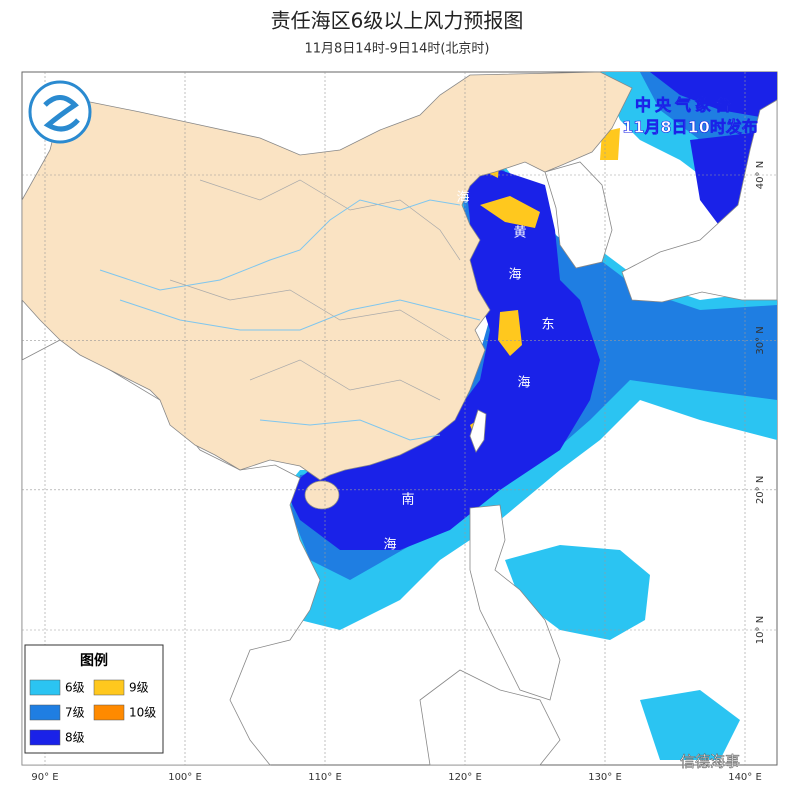 The image size is (795, 793). What do you see at coordinates (745, 777) in the screenshot?
I see `lon-label: 140° E` at bounding box center [745, 777].